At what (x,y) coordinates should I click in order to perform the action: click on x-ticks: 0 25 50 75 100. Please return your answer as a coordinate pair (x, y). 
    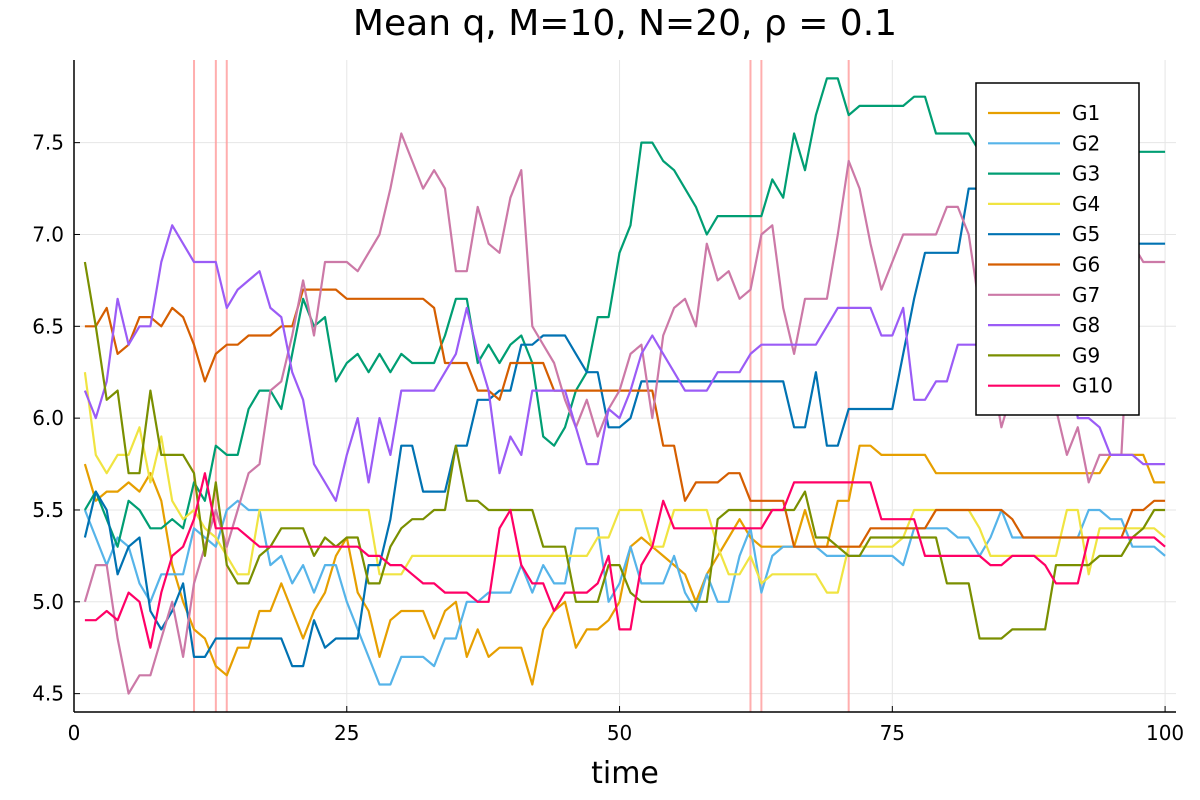
    Looking at the image, I should click on (626, 725).